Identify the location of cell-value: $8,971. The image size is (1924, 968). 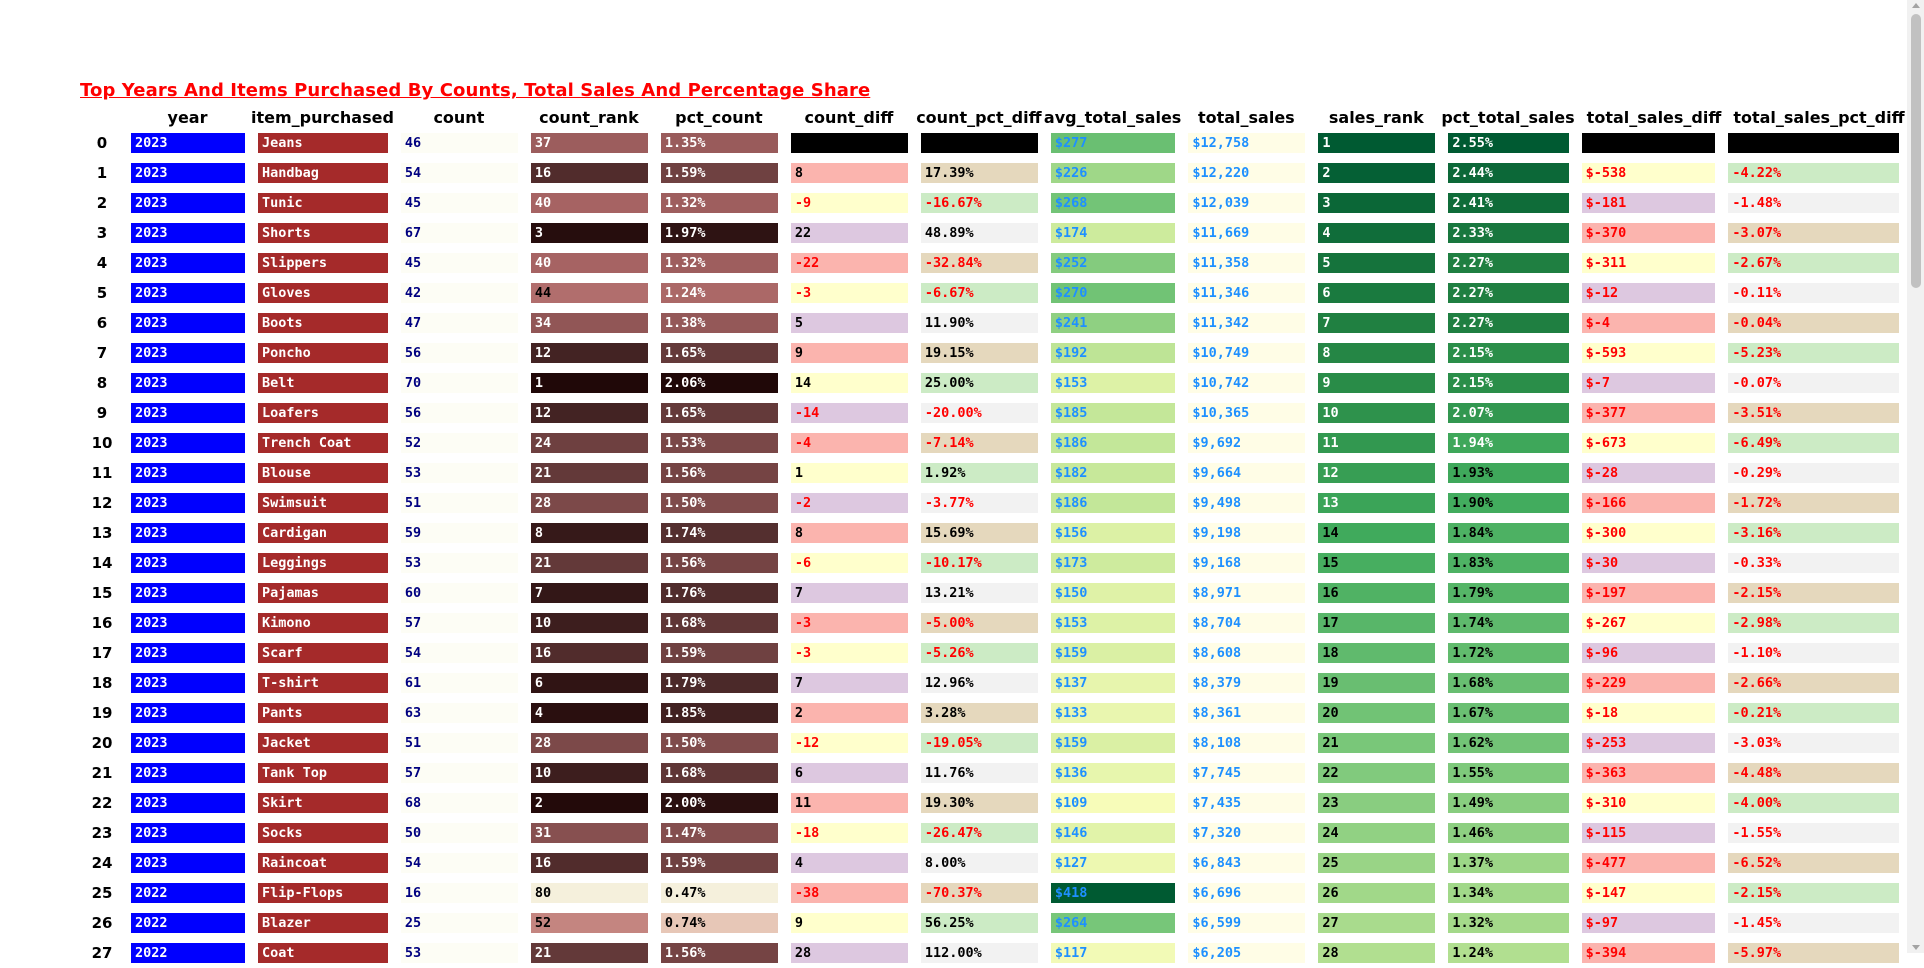
(1247, 593).